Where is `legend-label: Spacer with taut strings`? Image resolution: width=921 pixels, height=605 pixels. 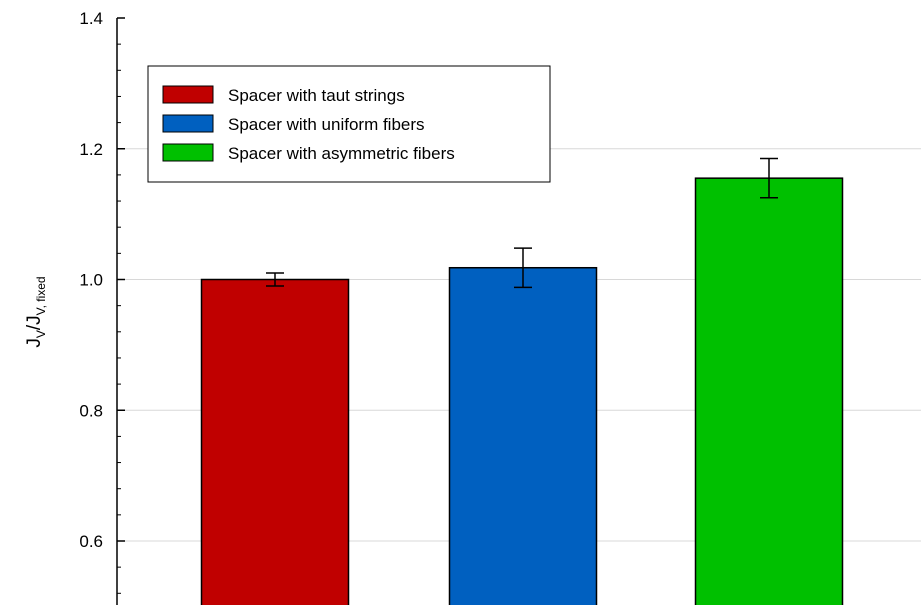
legend-label: Spacer with taut strings is located at coordinates (316, 95).